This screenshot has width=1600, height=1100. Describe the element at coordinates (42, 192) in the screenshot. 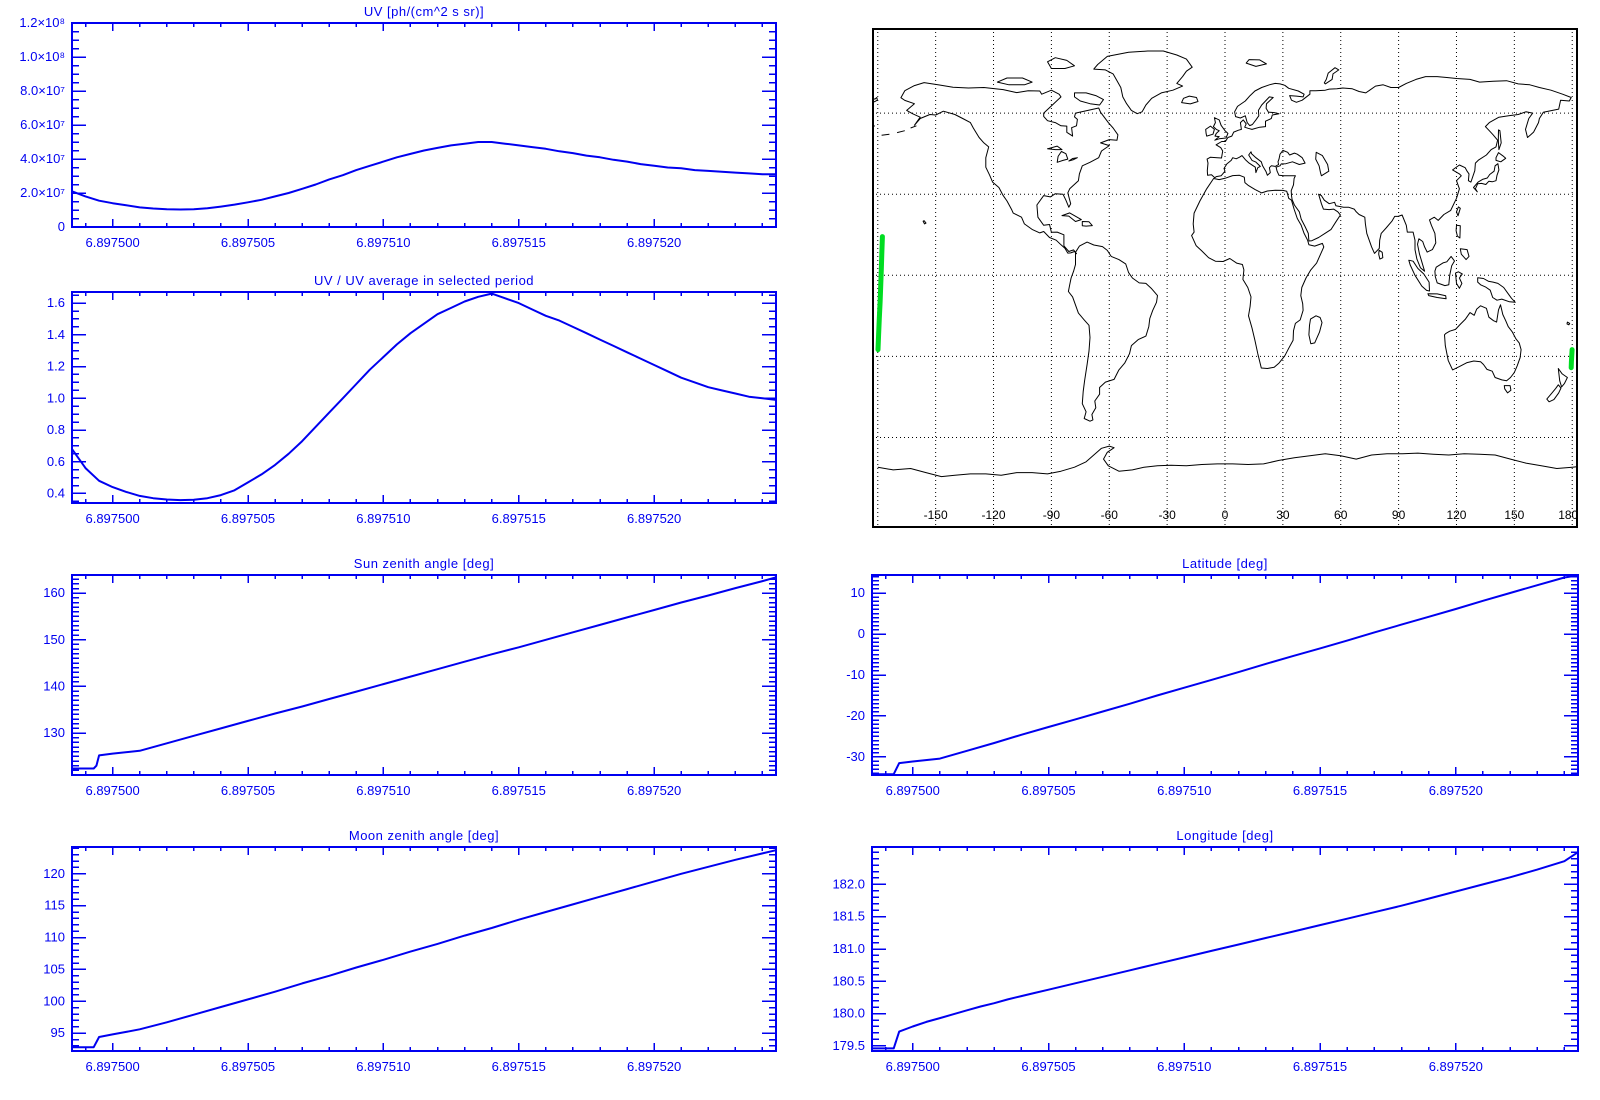

I see `svg-text: 2.0×10⁷` at that location.